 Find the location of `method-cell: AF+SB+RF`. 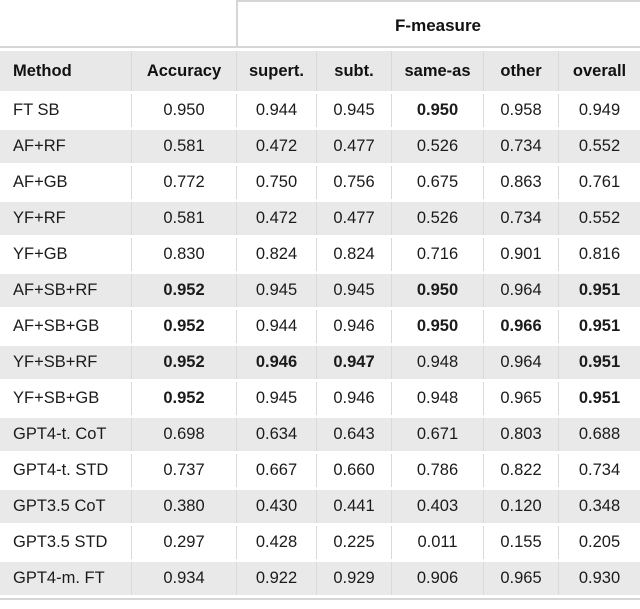

method-cell: AF+SB+RF is located at coordinates (65, 290).